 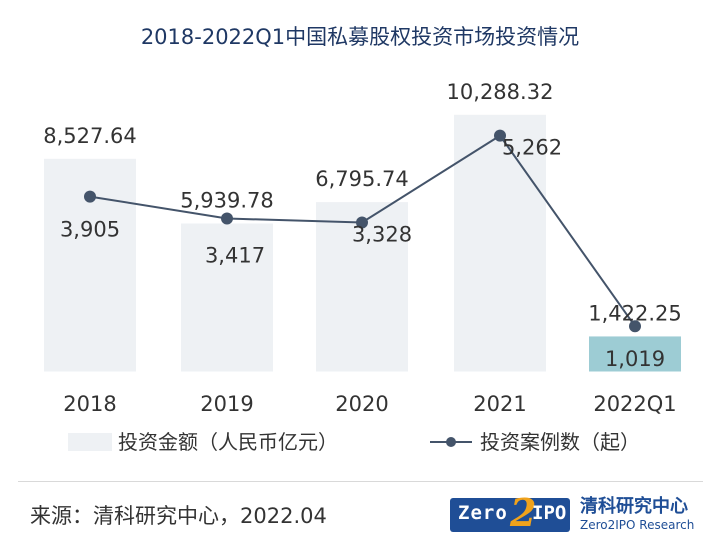 What do you see at coordinates (235, 255) in the screenshot?
I see `line-label-2019: 3,417` at bounding box center [235, 255].